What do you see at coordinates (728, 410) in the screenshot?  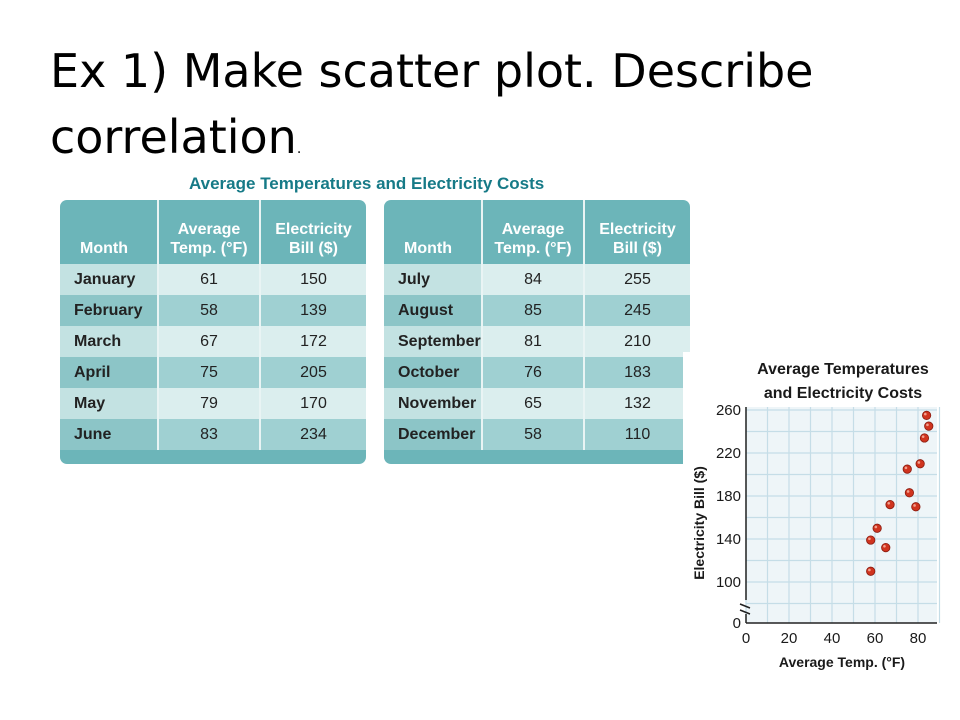 I see `y-tick-label: 260` at bounding box center [728, 410].